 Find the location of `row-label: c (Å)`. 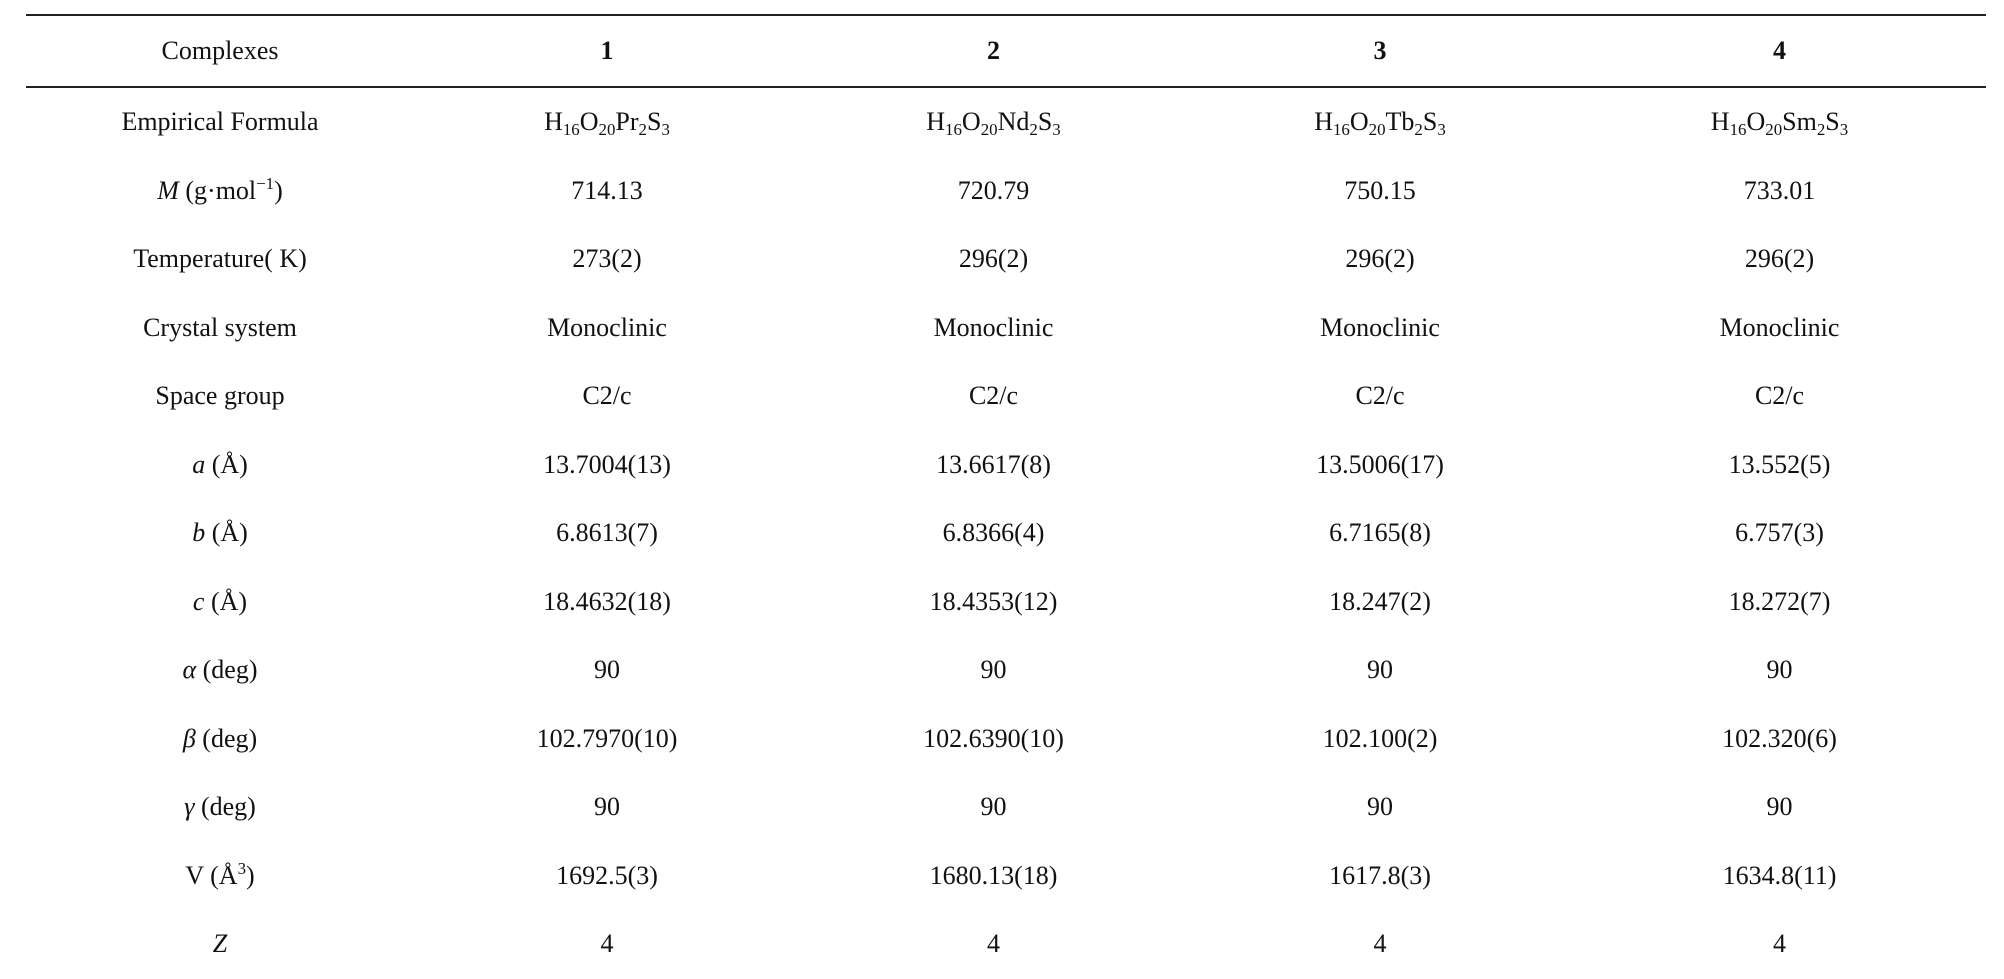

row-label: c (Å) is located at coordinates (220, 602).